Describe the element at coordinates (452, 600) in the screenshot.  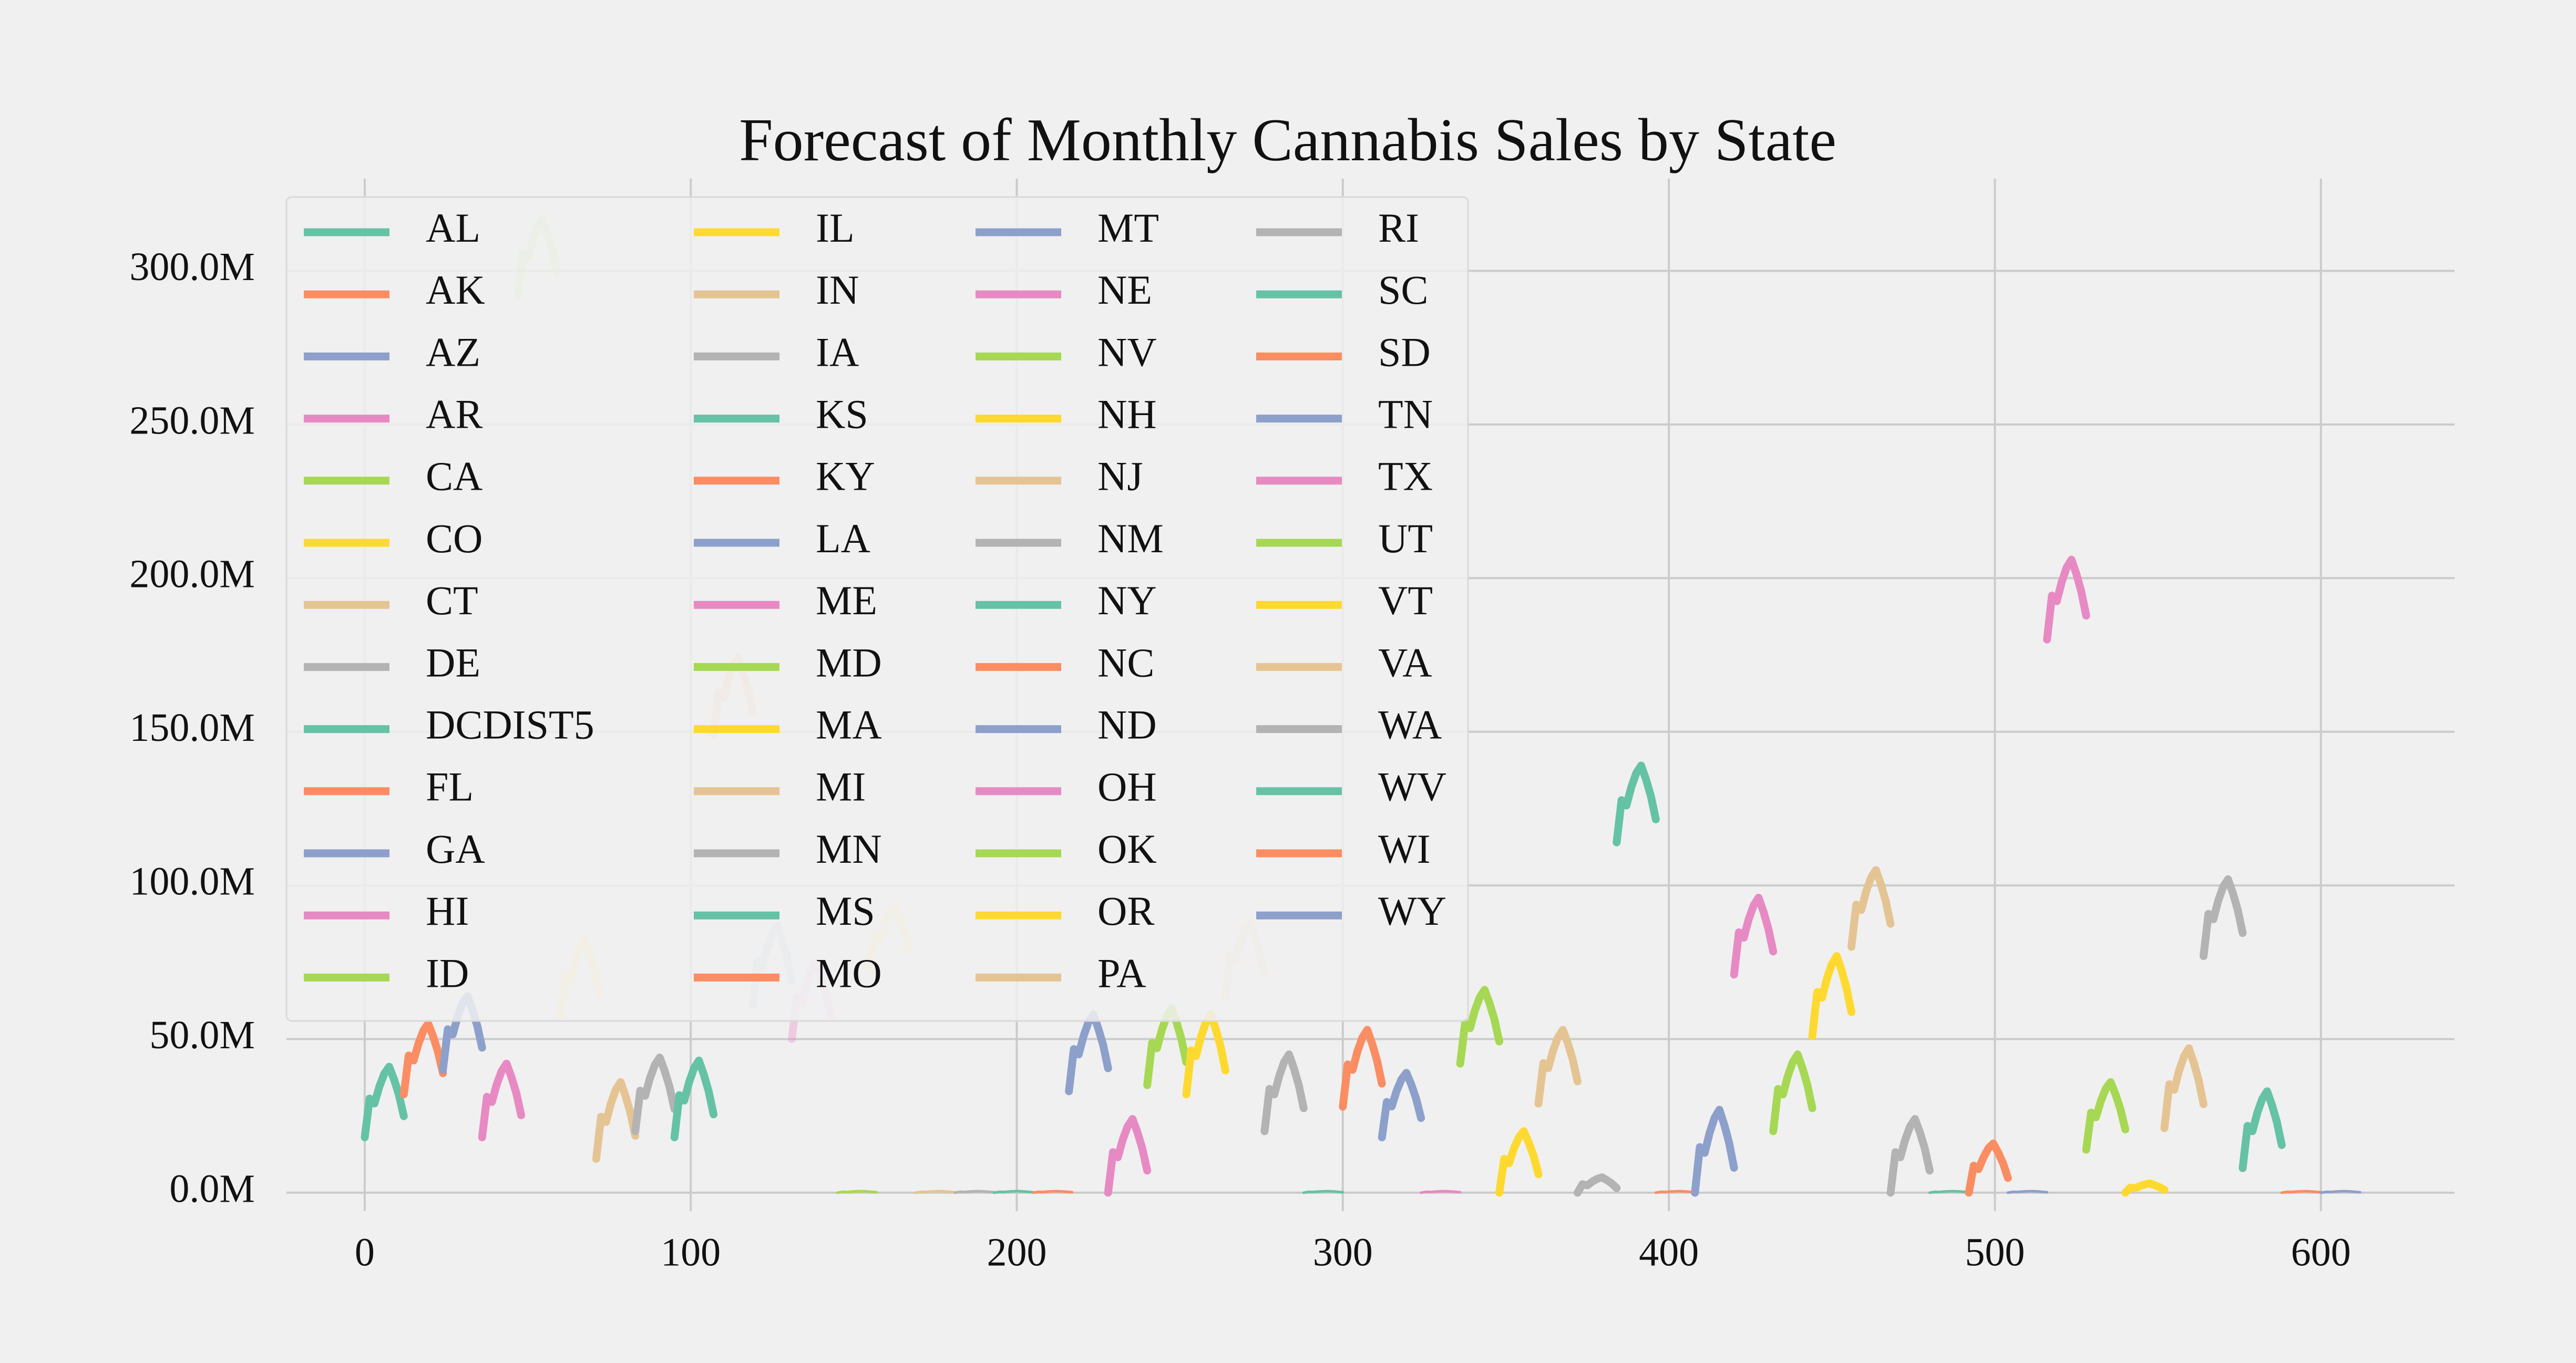
I see `legend-label-ct: CT` at that location.